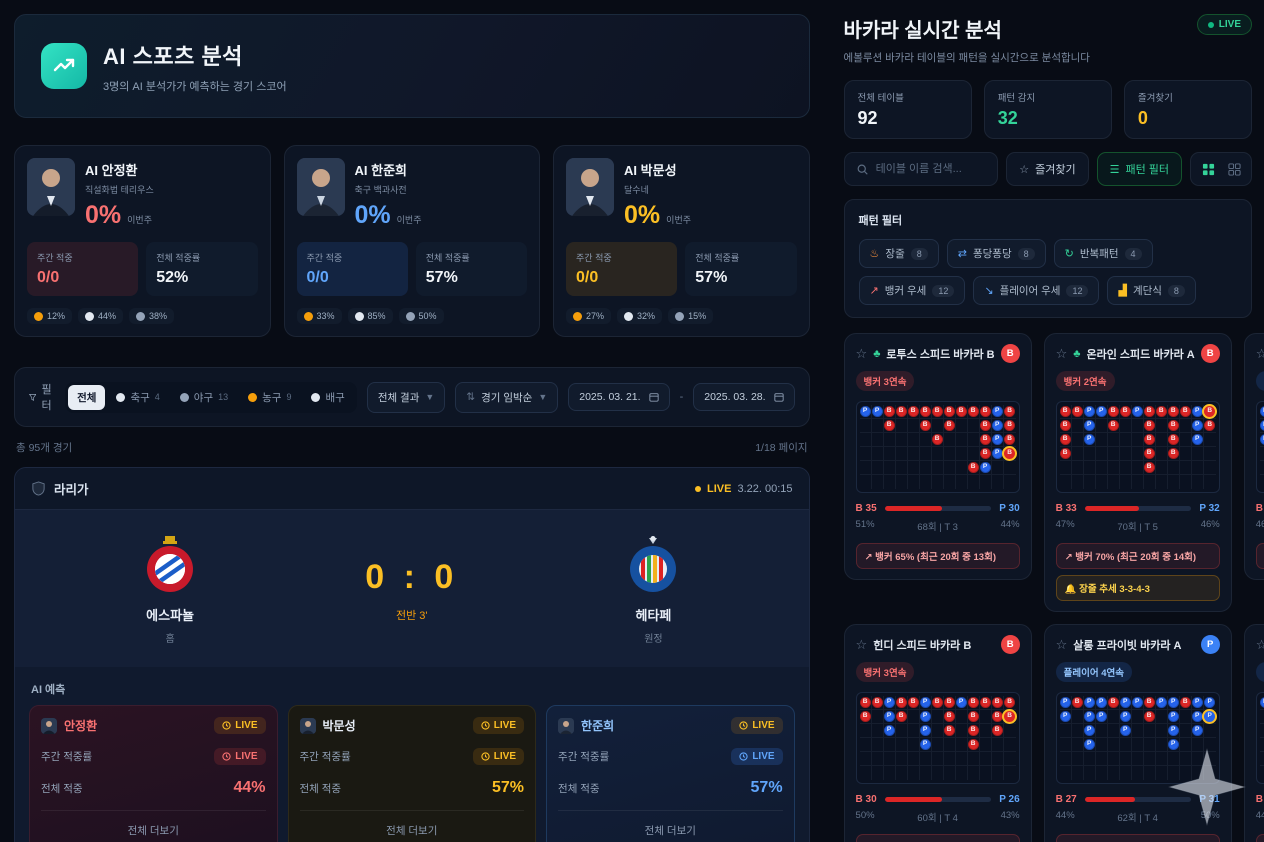  What do you see at coordinates (1103, 253) in the screenshot?
I see `chip-repeat-pattern: ↻ 반복패턴 4` at bounding box center [1103, 253].